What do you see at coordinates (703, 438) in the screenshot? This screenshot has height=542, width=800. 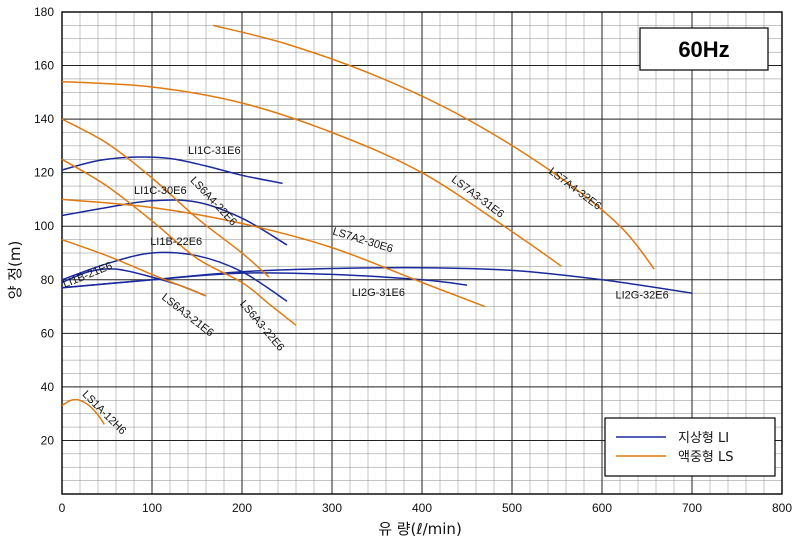 I see `legend-label-li: 지상형 LI` at bounding box center [703, 438].